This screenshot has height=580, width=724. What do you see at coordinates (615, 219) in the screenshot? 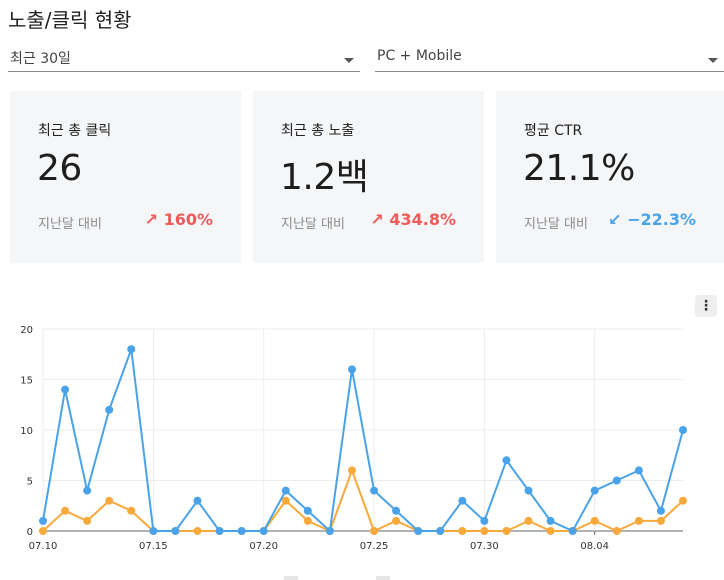
I see `trend-down-icon: ↙` at bounding box center [615, 219].